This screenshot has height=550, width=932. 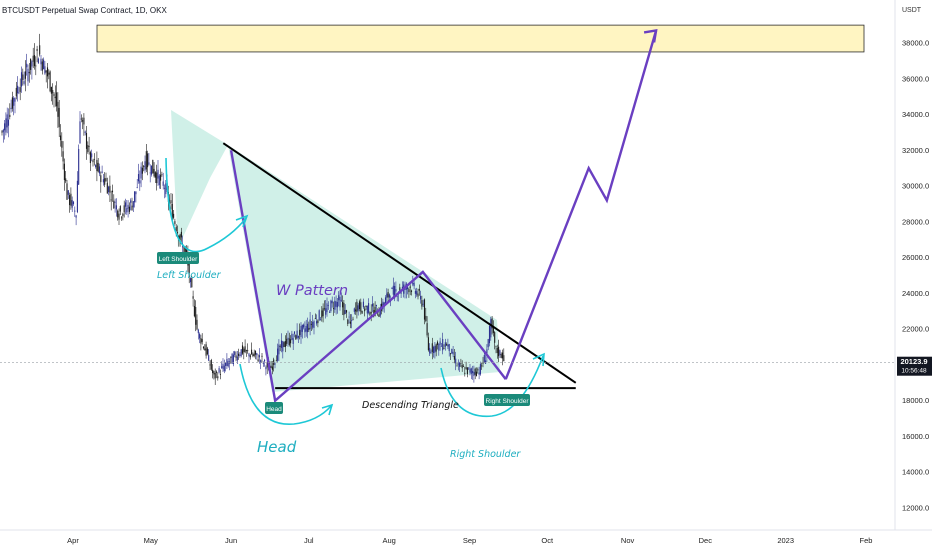 What do you see at coordinates (73, 540) in the screenshot?
I see `time-tick-label: Apr` at bounding box center [73, 540].